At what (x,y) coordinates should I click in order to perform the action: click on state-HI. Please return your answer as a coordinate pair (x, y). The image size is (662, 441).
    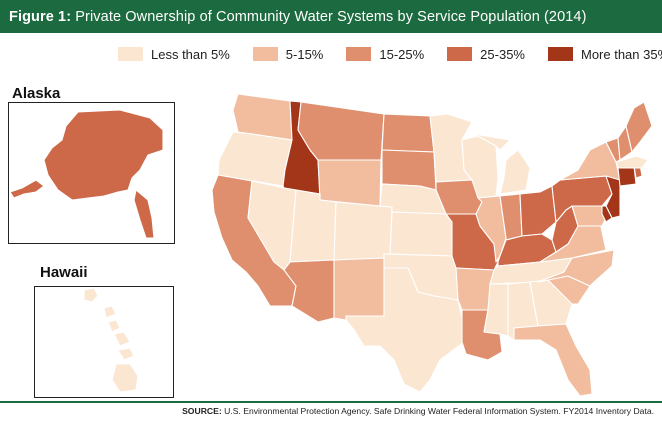
    Looking at the image, I should click on (111, 340).